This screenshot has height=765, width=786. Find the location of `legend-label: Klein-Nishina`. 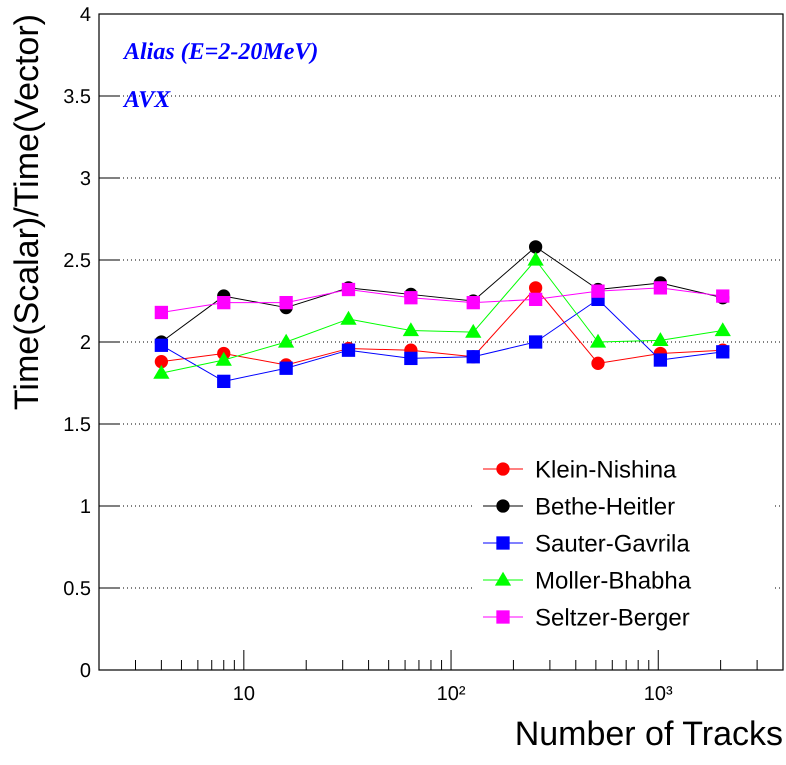

legend-label: Klein-Nishina is located at coordinates (606, 470).